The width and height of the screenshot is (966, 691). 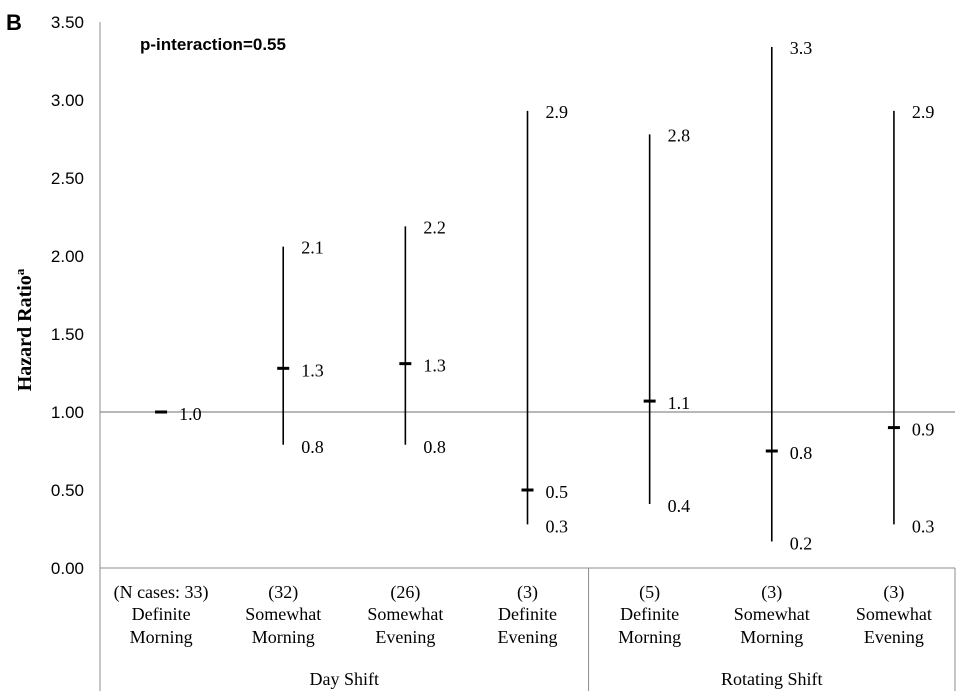 I want to click on ci-upper-label: 2.1, so click(x=312, y=248).